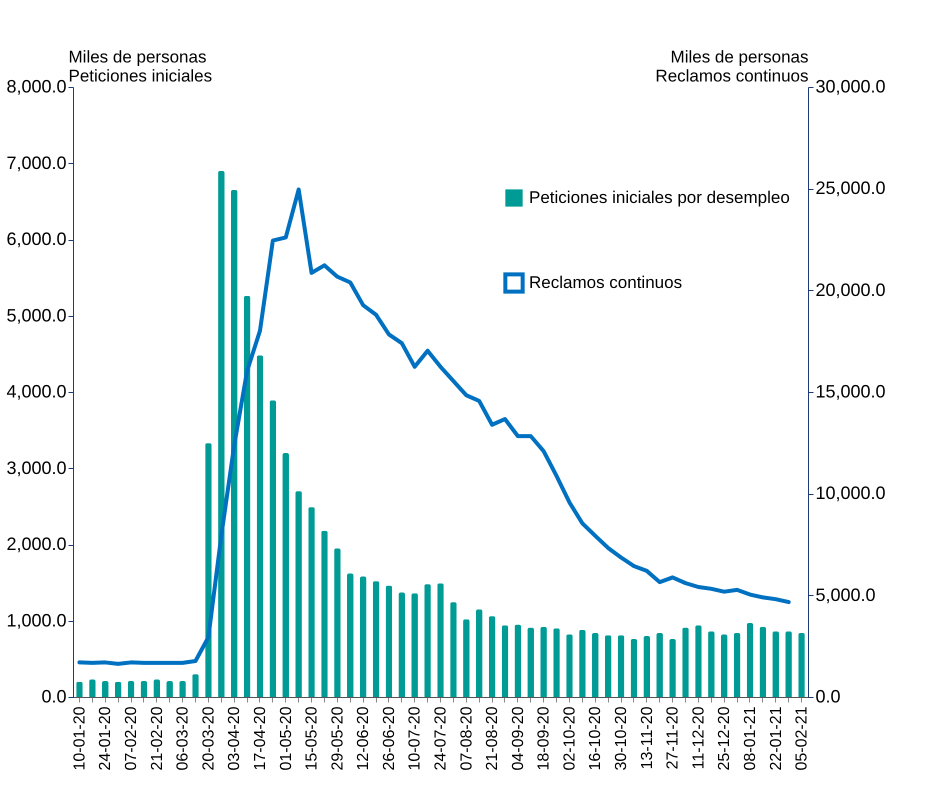 The height and width of the screenshot is (807, 936). Describe the element at coordinates (802, 738) in the screenshot. I see `x-tick-label: 05-02-21` at that location.